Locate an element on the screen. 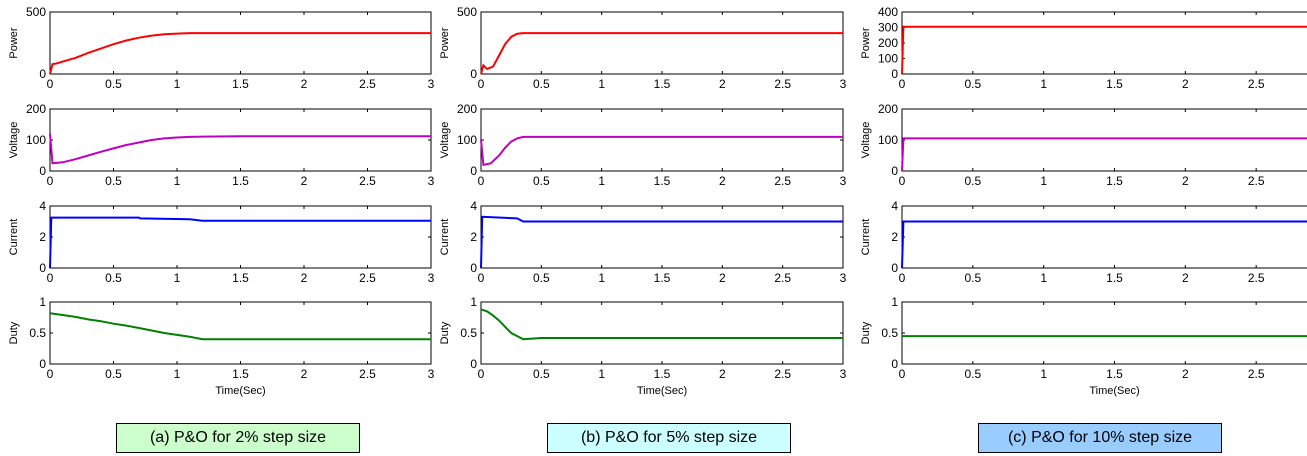 The width and height of the screenshot is (1307, 456). y-tick-label: 0.5 is located at coordinates (468, 333).